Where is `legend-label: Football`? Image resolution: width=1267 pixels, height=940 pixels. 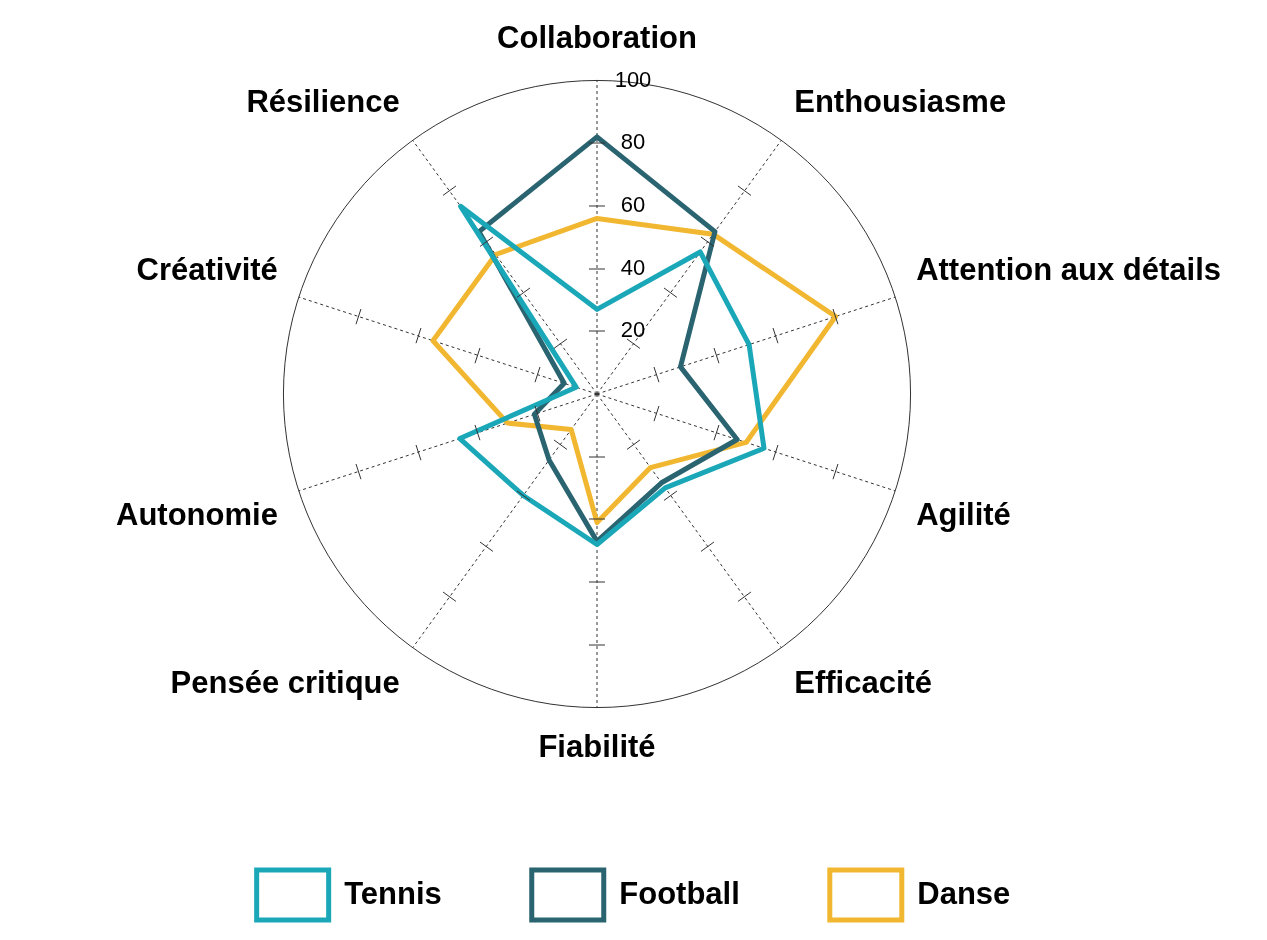
legend-label: Football is located at coordinates (679, 893).